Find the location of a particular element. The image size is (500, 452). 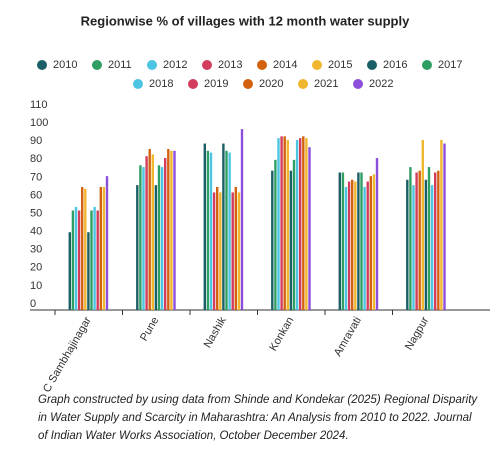

x-tick-label: Konkan is located at coordinates (281, 334).